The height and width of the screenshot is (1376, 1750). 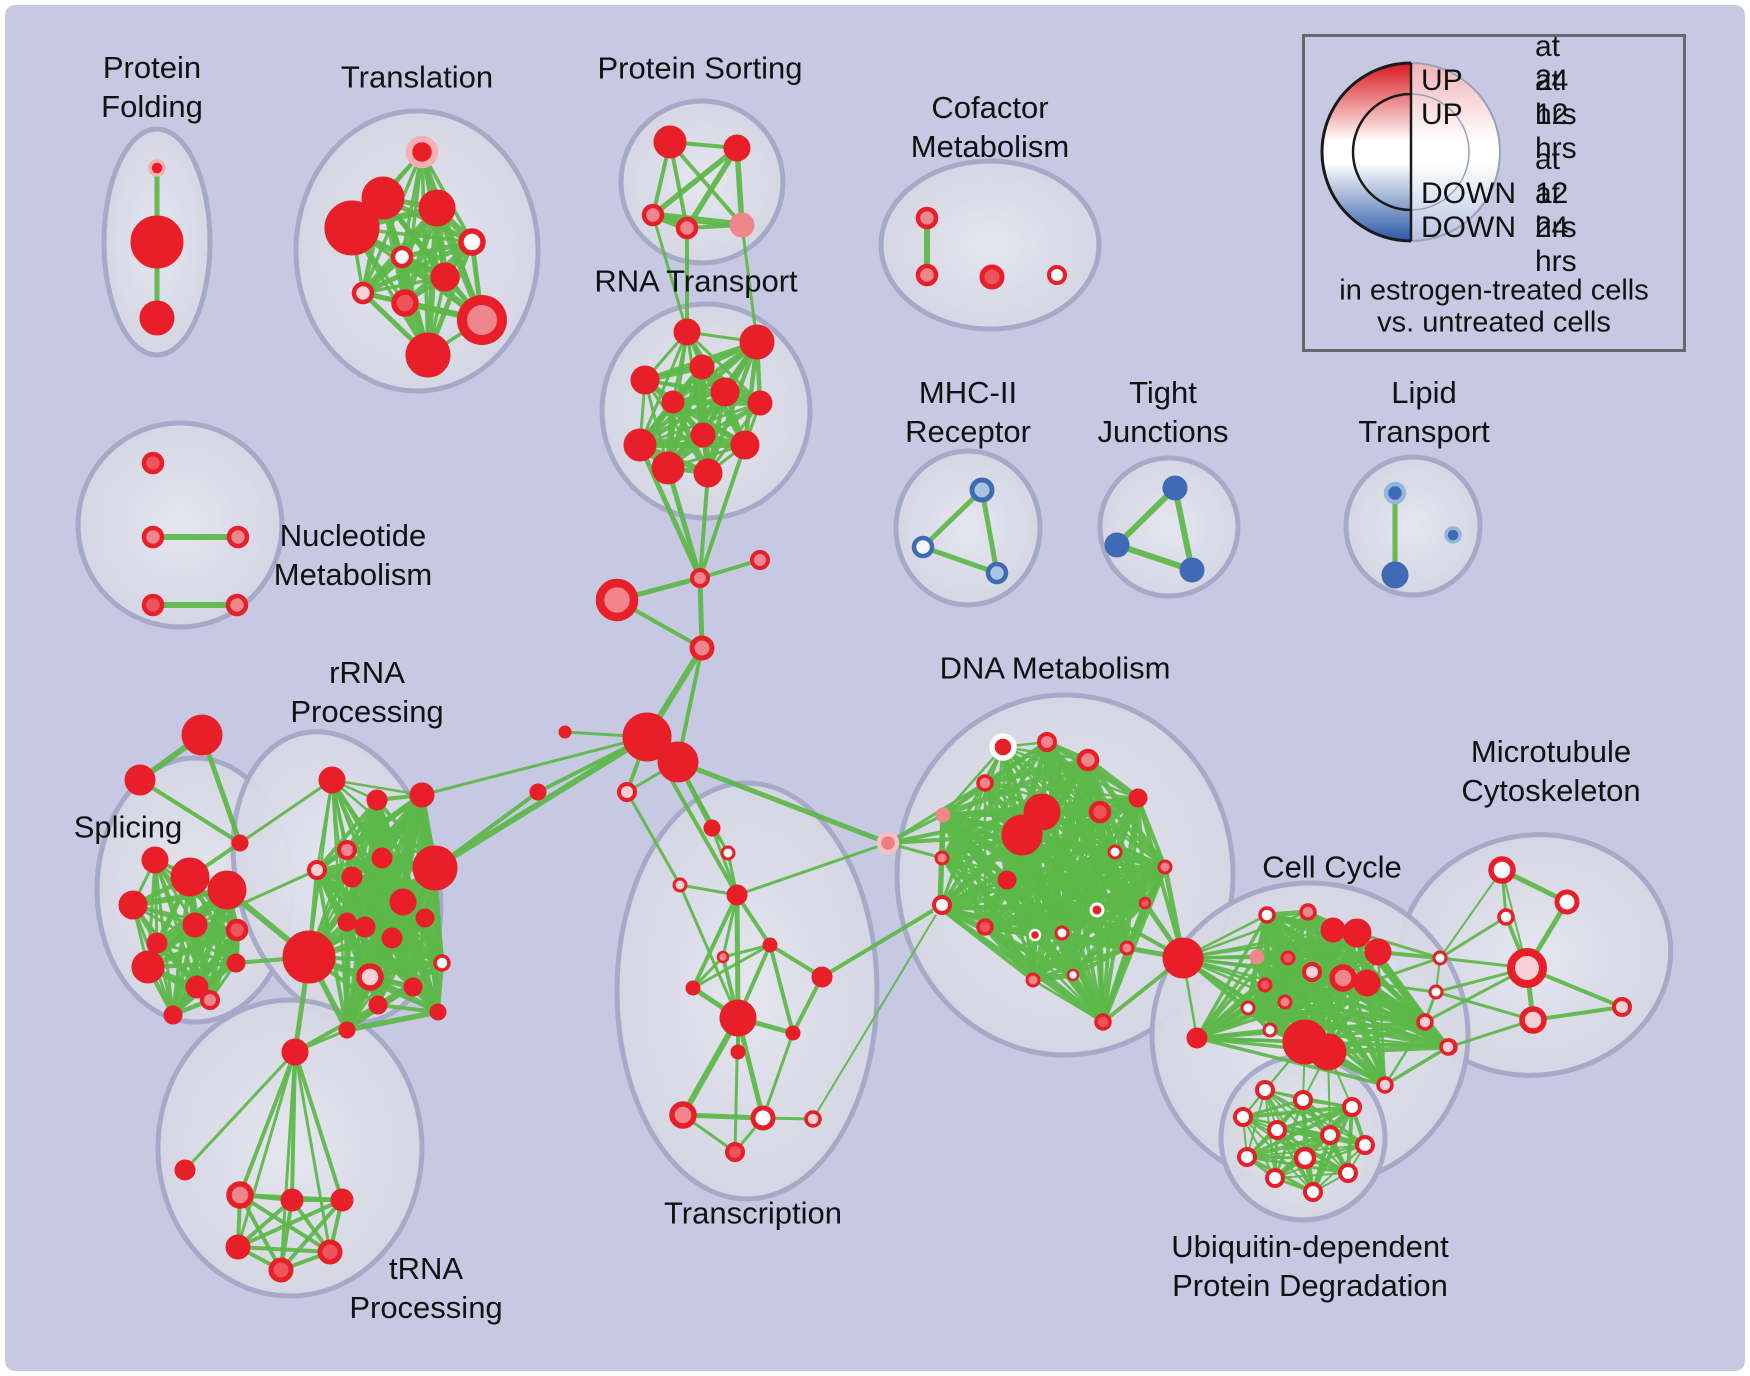 What do you see at coordinates (696, 281) in the screenshot?
I see `cluster-label-rt: RNA Transport` at bounding box center [696, 281].